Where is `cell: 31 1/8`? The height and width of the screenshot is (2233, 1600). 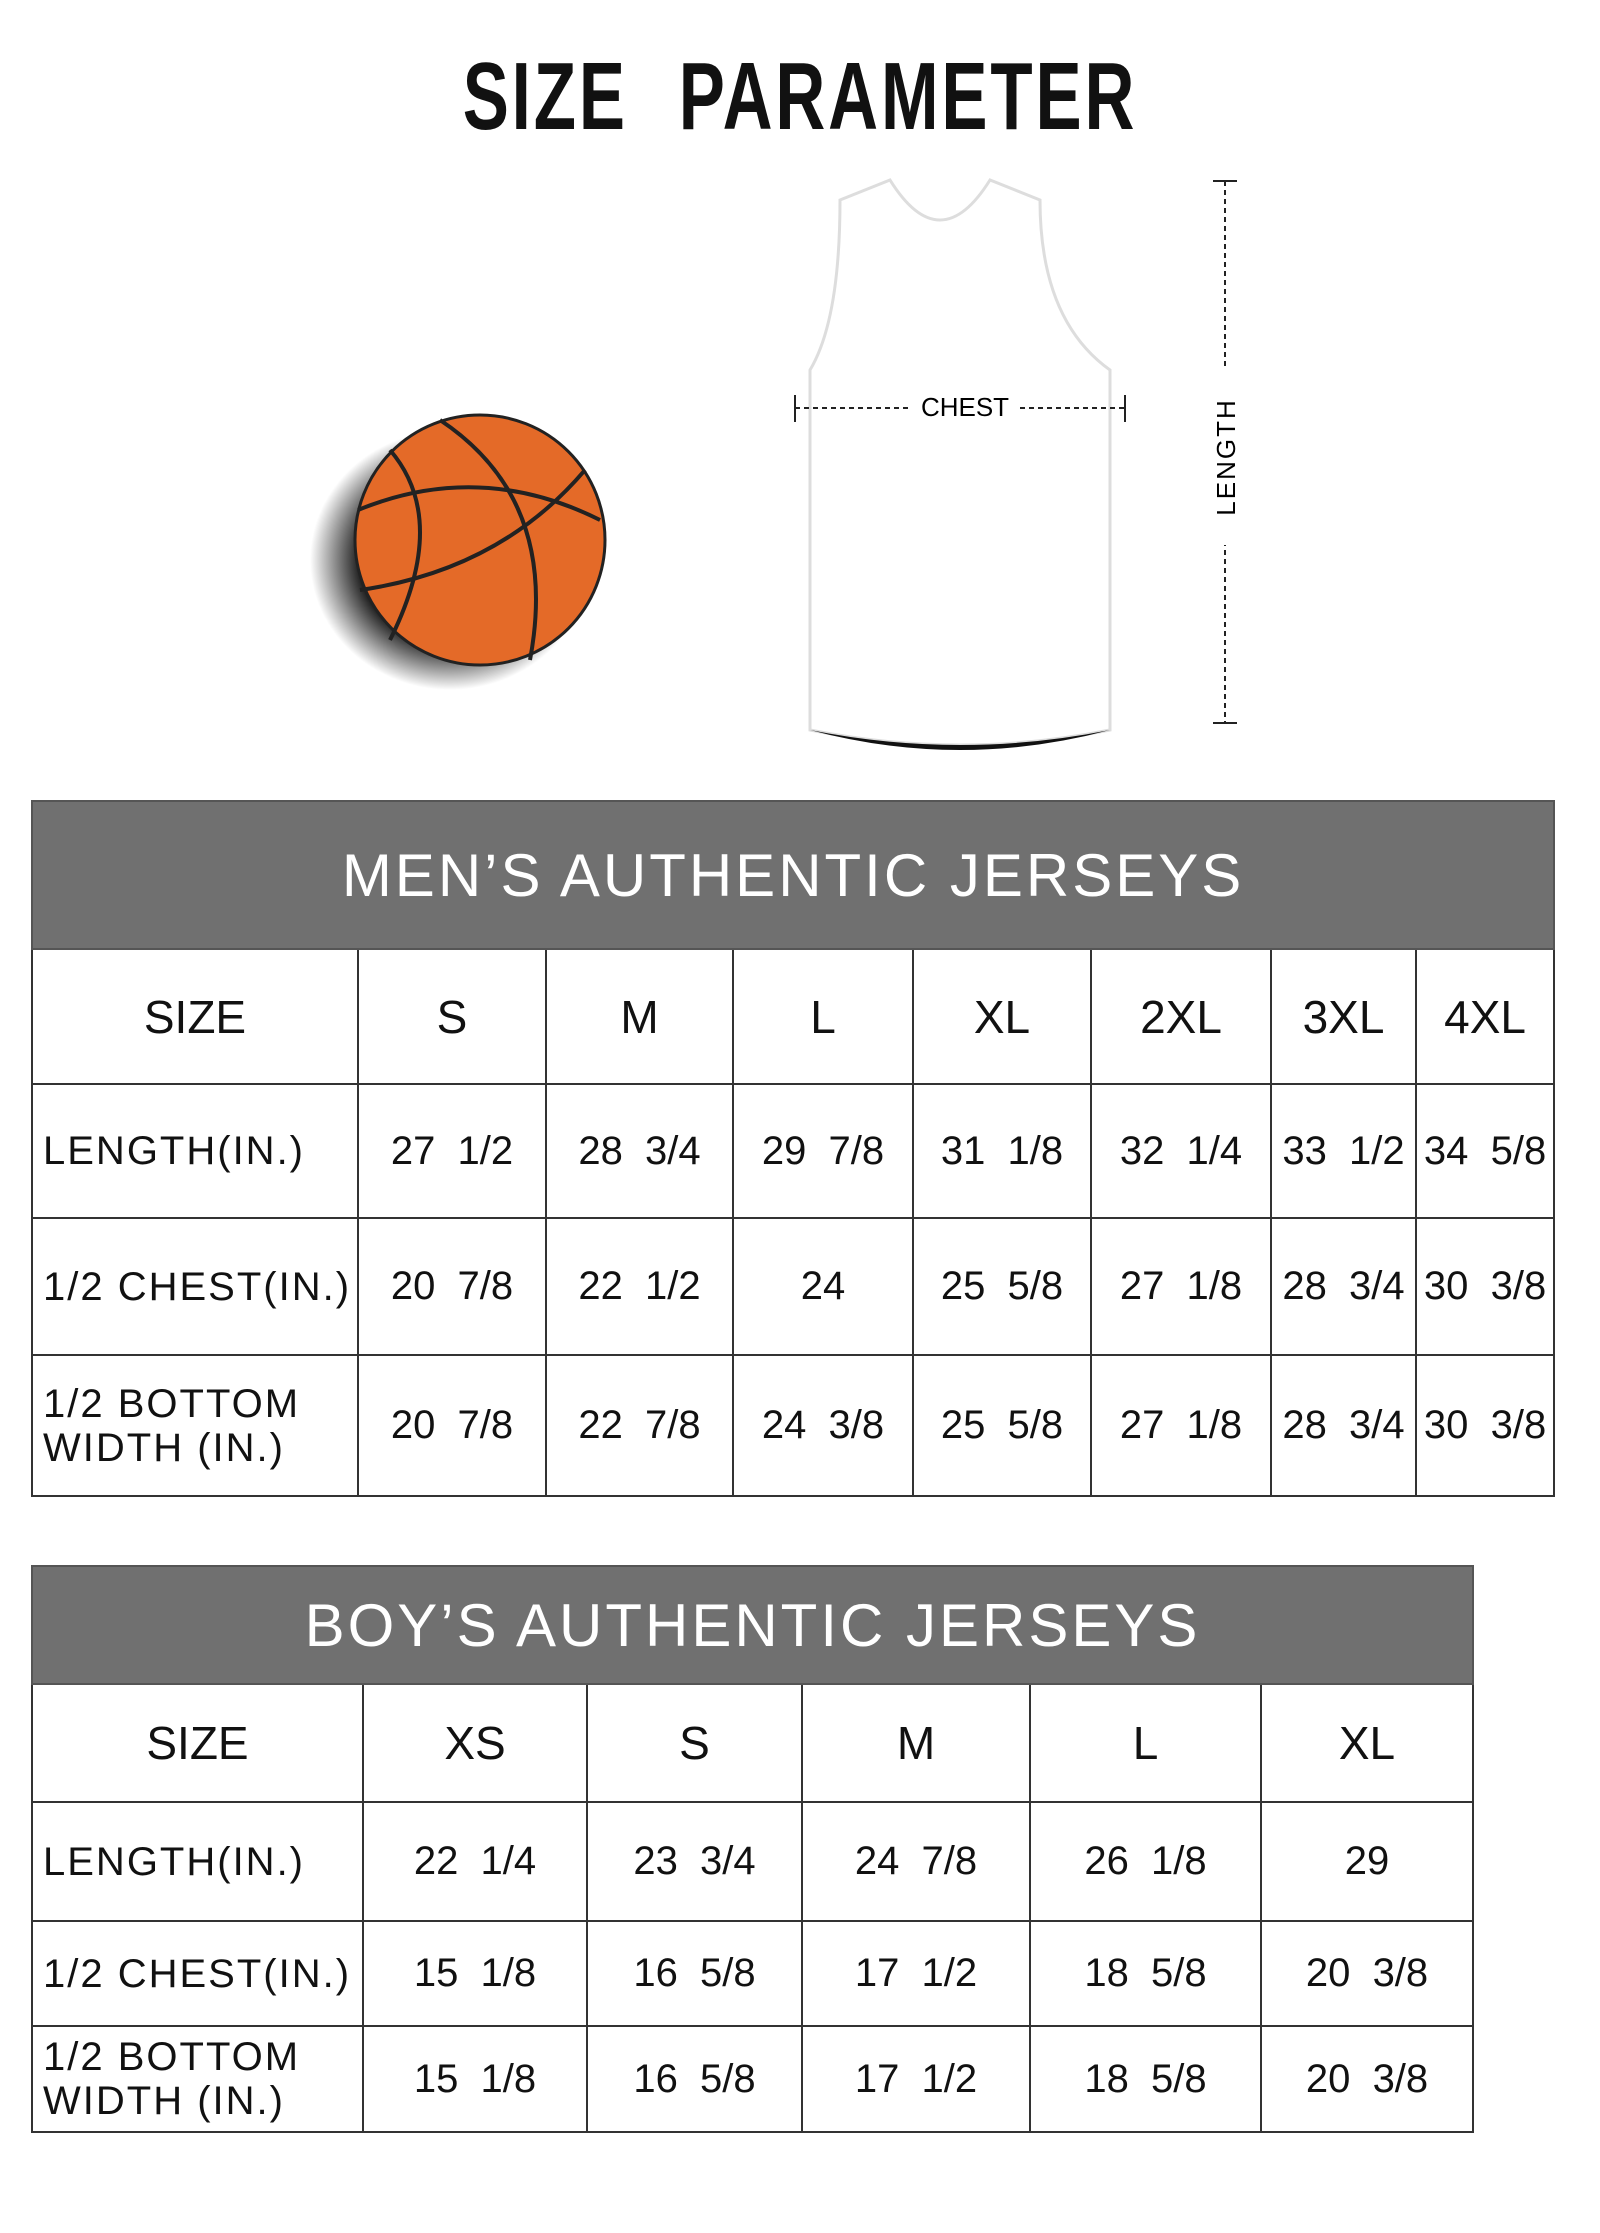
cell: 31 1/8 is located at coordinates (1002, 1151).